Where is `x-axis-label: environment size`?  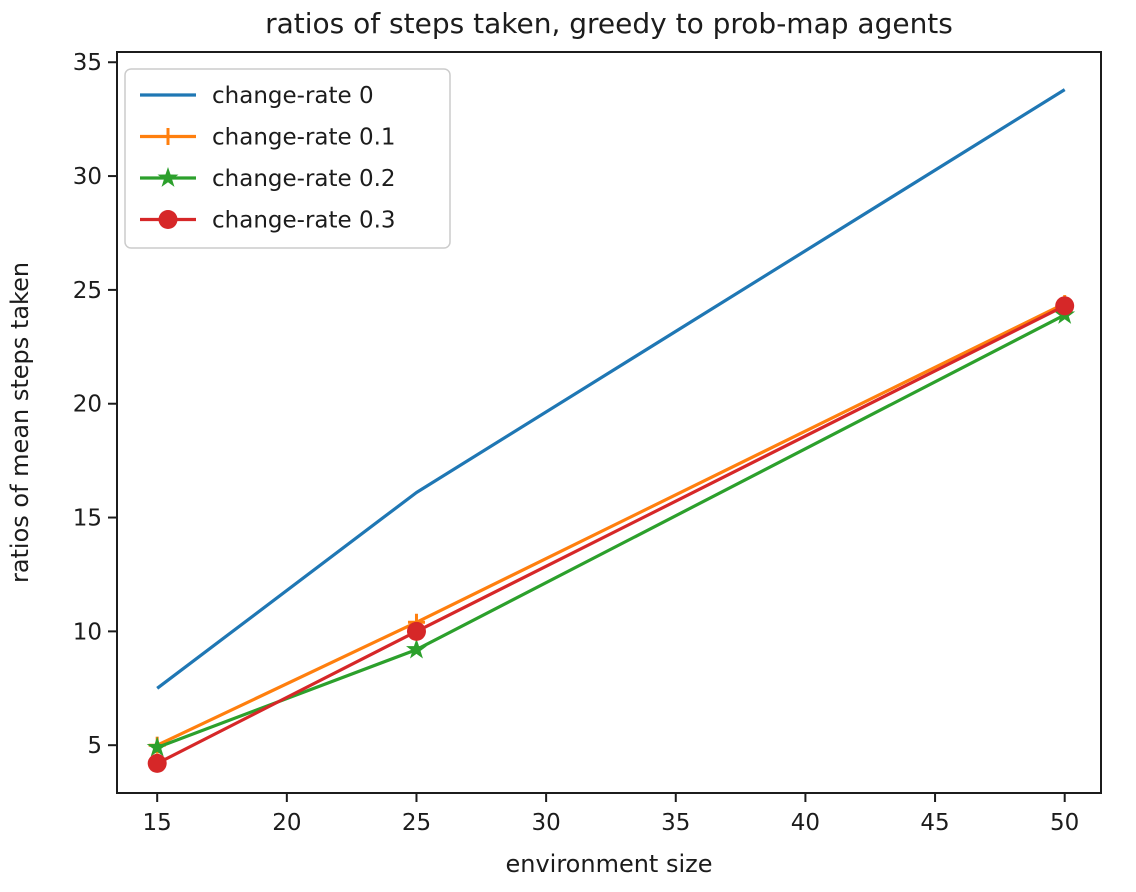
x-axis-label: environment size is located at coordinates (608, 864).